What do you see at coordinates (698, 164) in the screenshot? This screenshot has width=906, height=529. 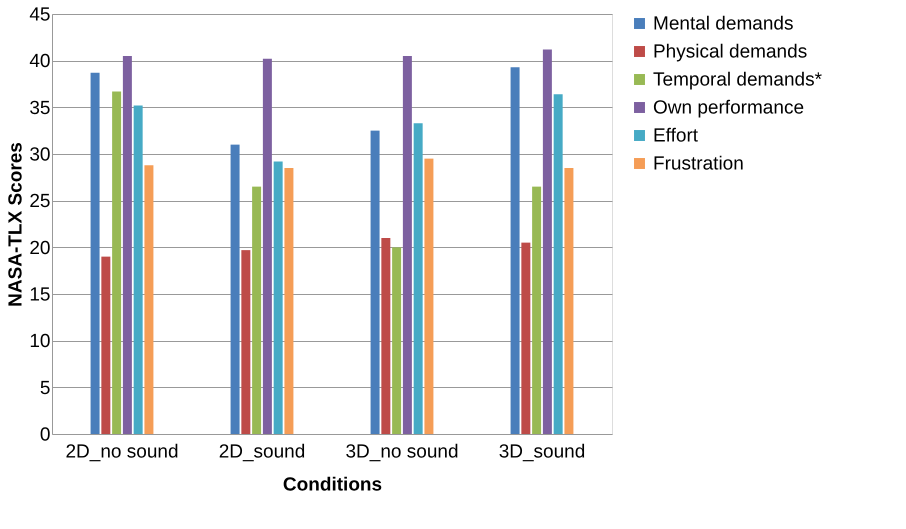 I see `legend-label: Frustration` at bounding box center [698, 164].